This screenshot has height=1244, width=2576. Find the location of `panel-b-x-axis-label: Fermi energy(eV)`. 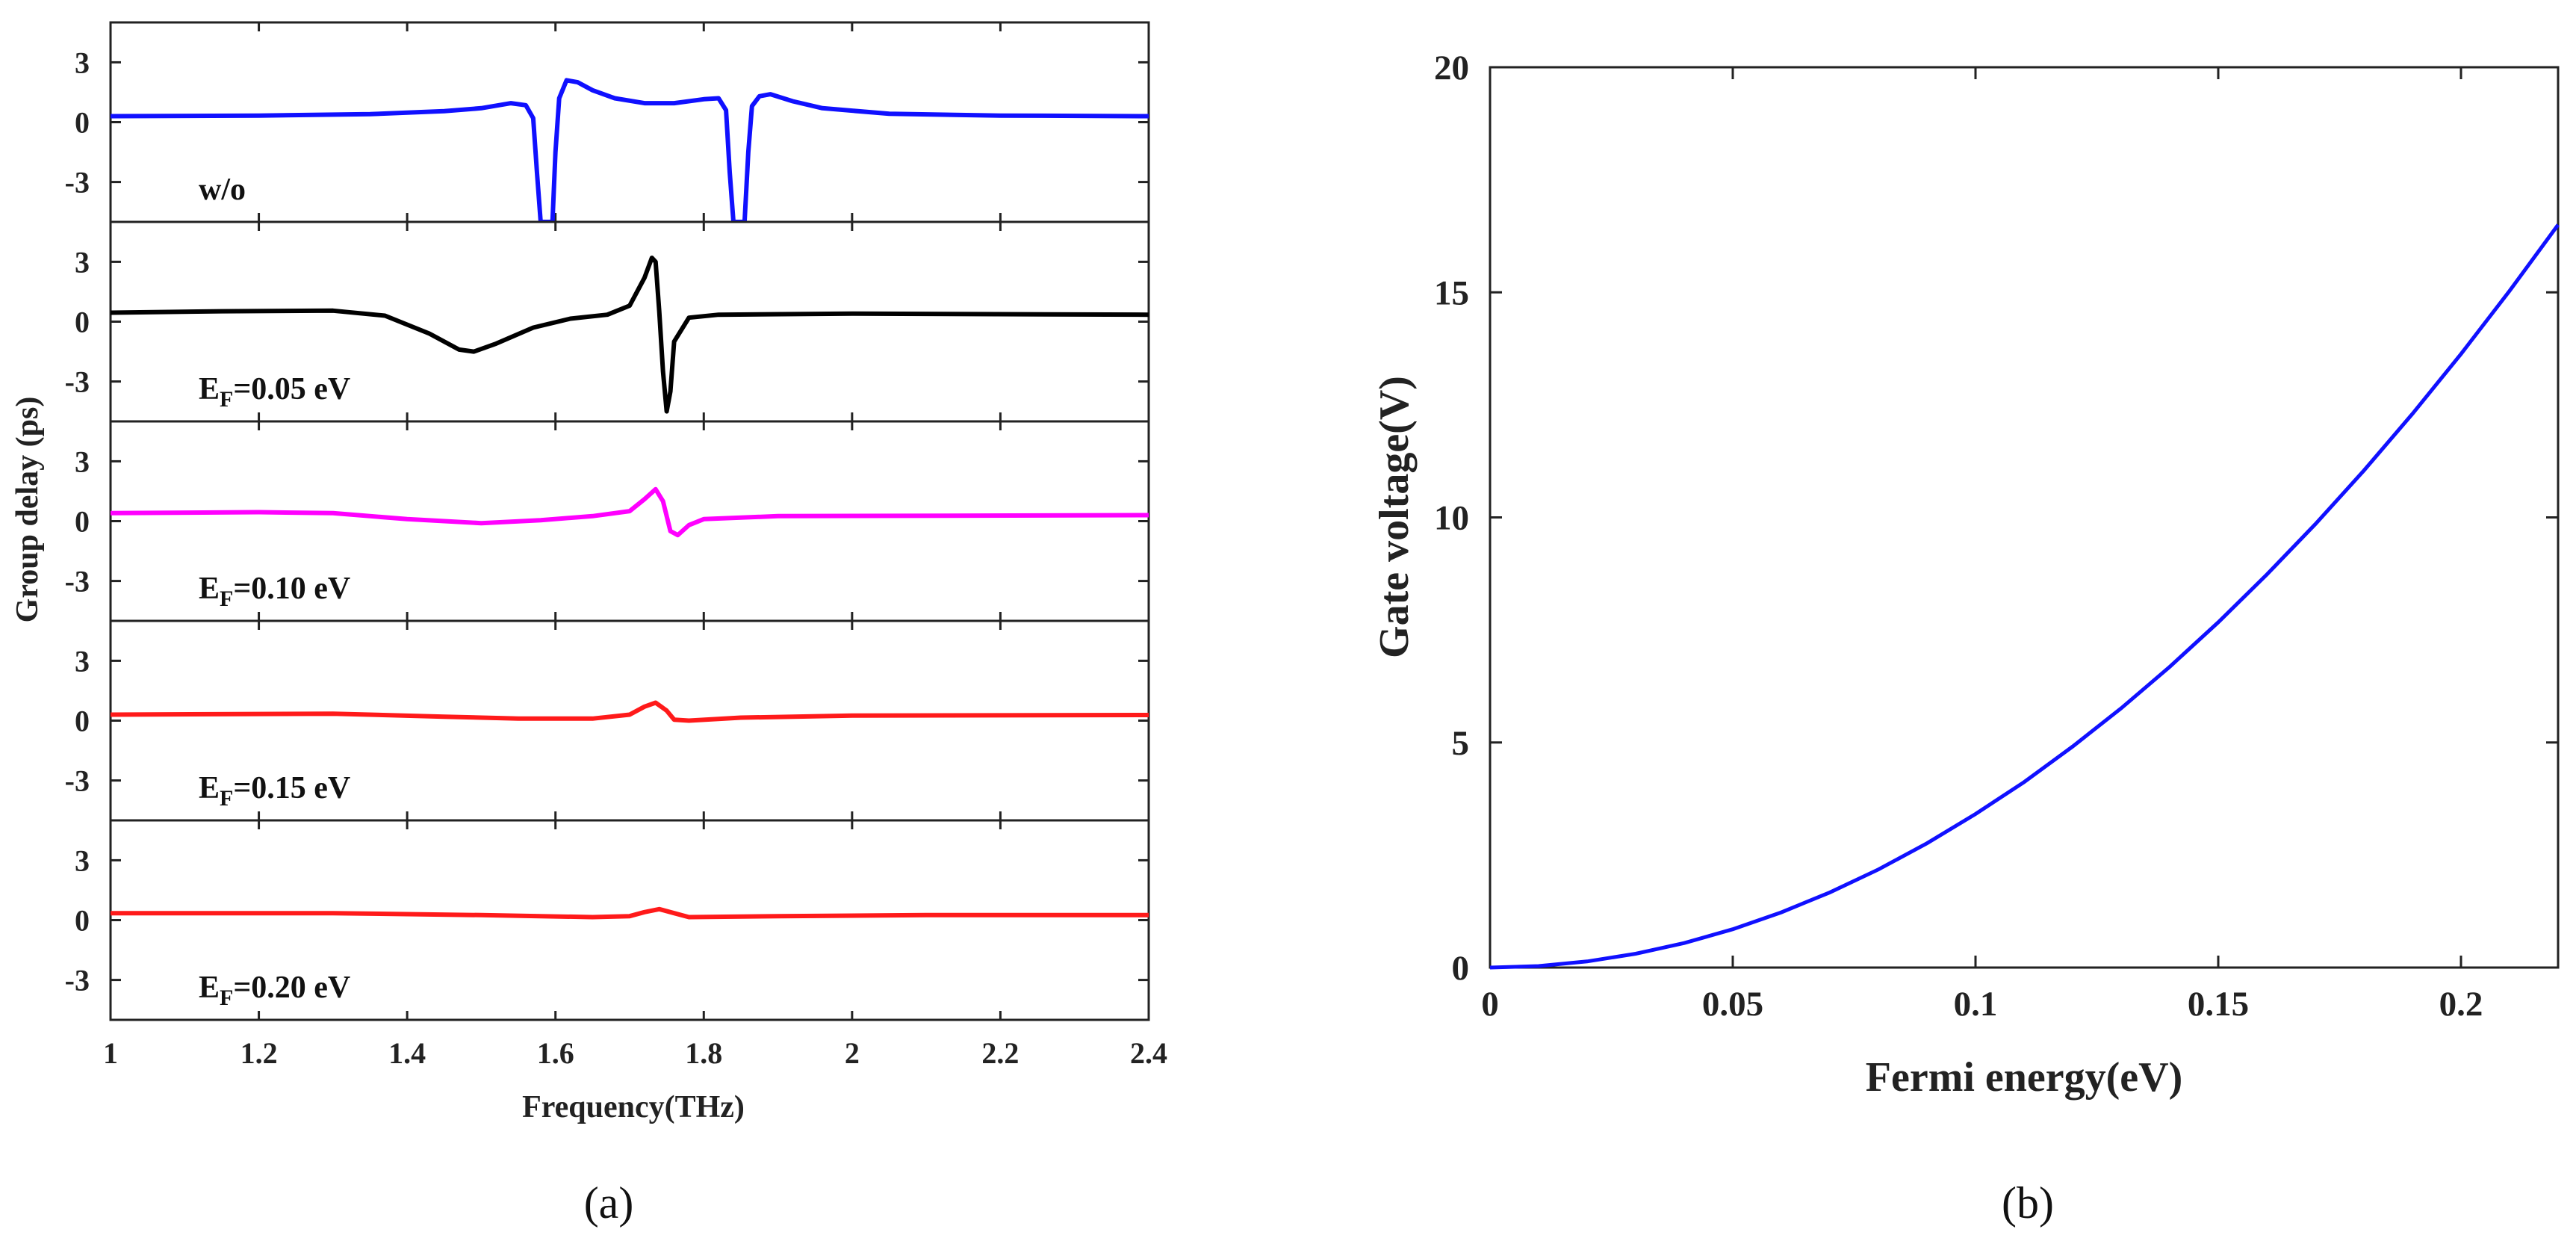

panel-b-x-axis-label: Fermi energy(eV) is located at coordinates (2024, 1077).